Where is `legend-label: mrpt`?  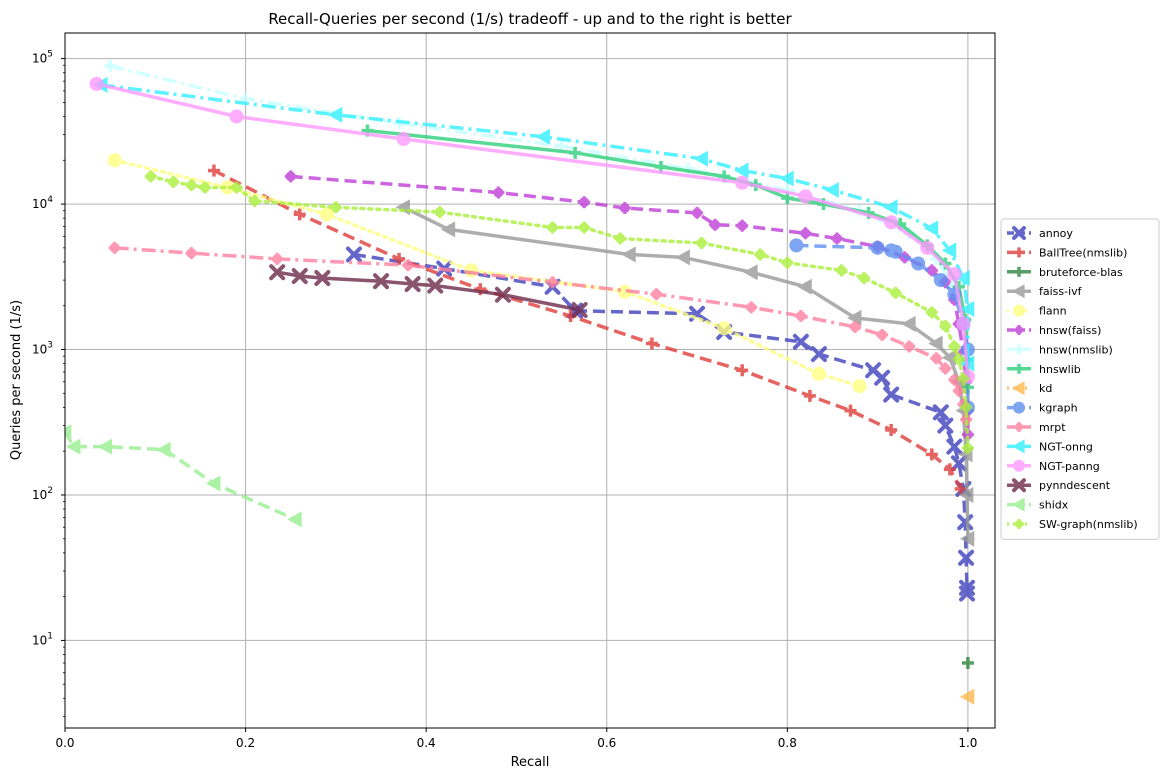 legend-label: mrpt is located at coordinates (1052, 427).